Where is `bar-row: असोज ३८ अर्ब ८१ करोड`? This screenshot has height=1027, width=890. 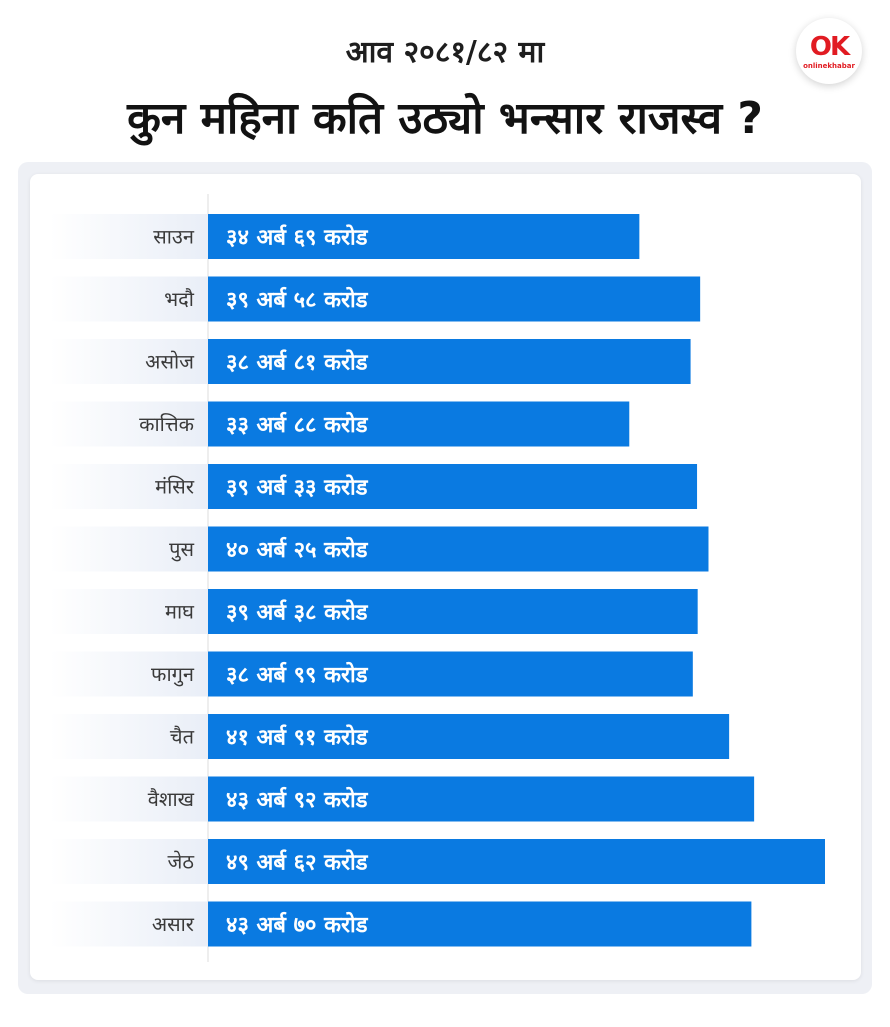 bar-row: असोज ३८ अर्ब ८१ करोड is located at coordinates (370, 361).